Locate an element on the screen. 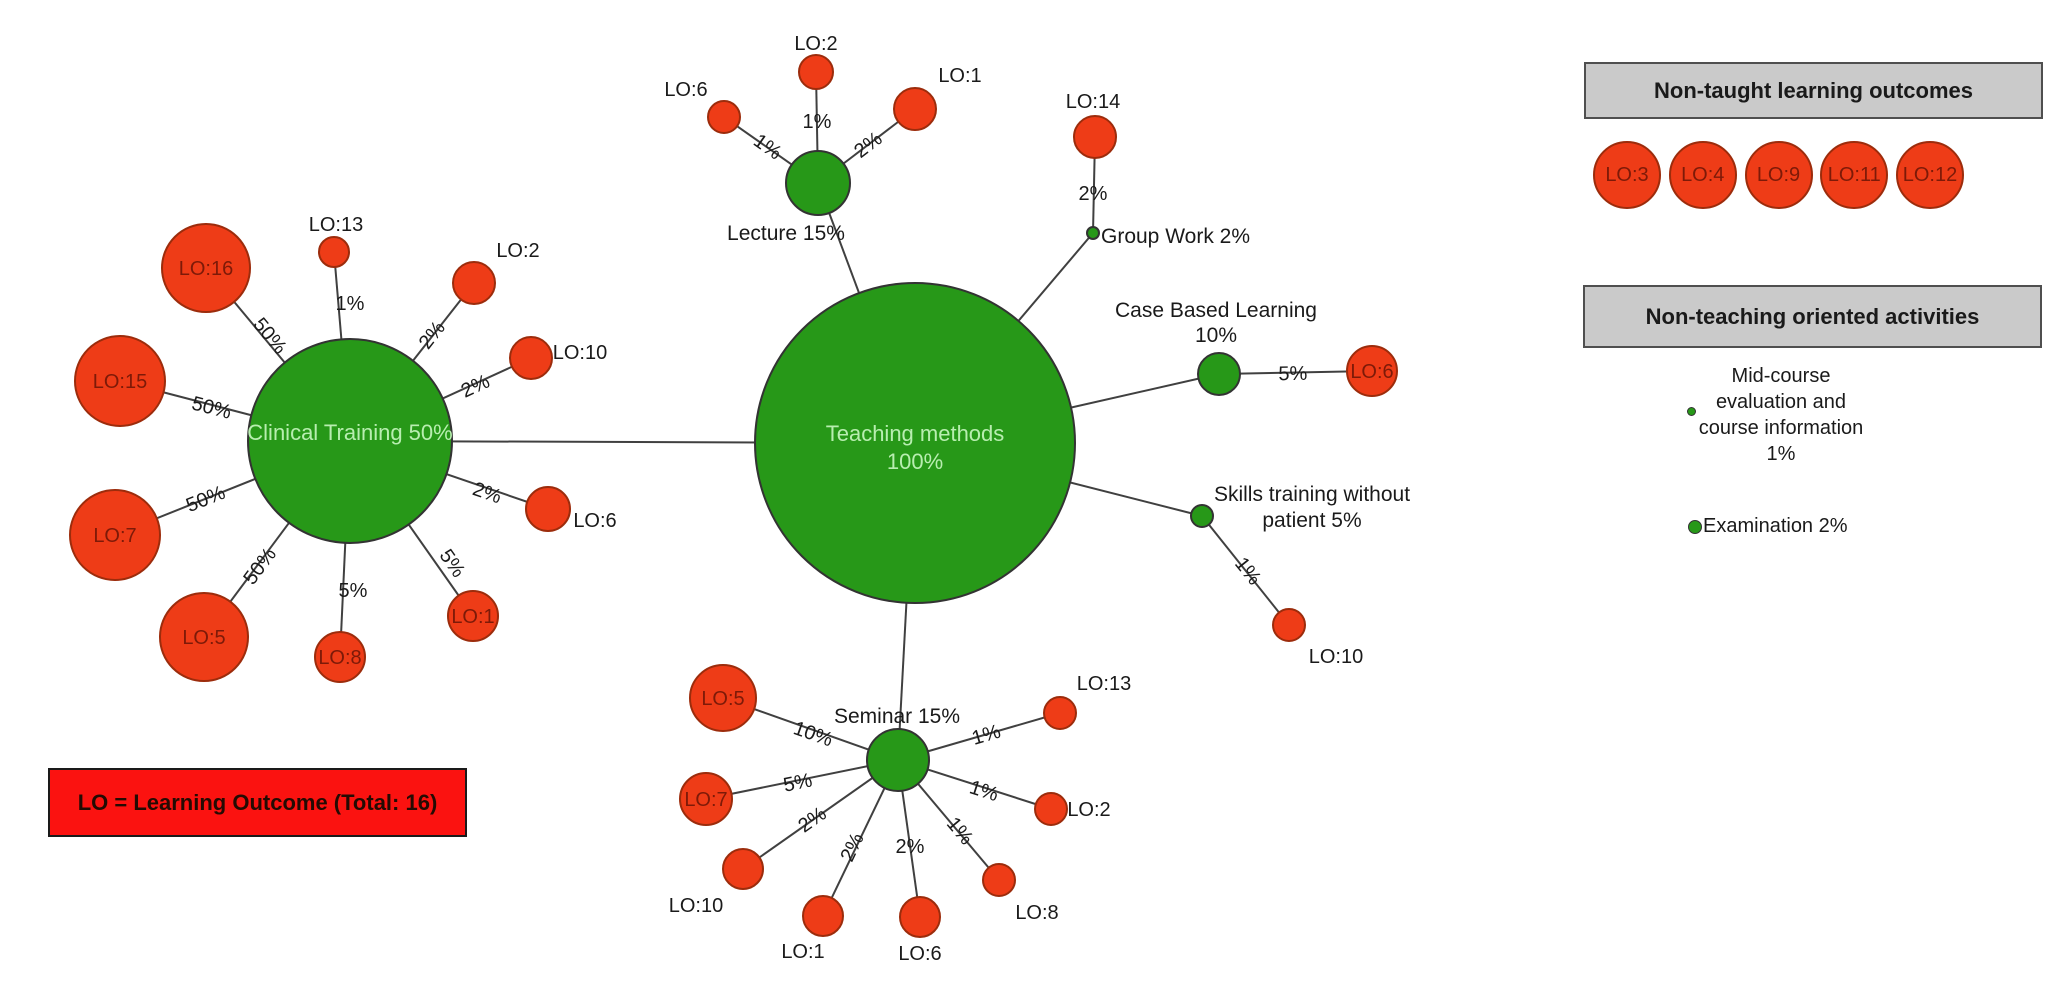 This screenshot has height=1001, width=2059. lo-chip-label: LO:4 is located at coordinates (1703, 174).